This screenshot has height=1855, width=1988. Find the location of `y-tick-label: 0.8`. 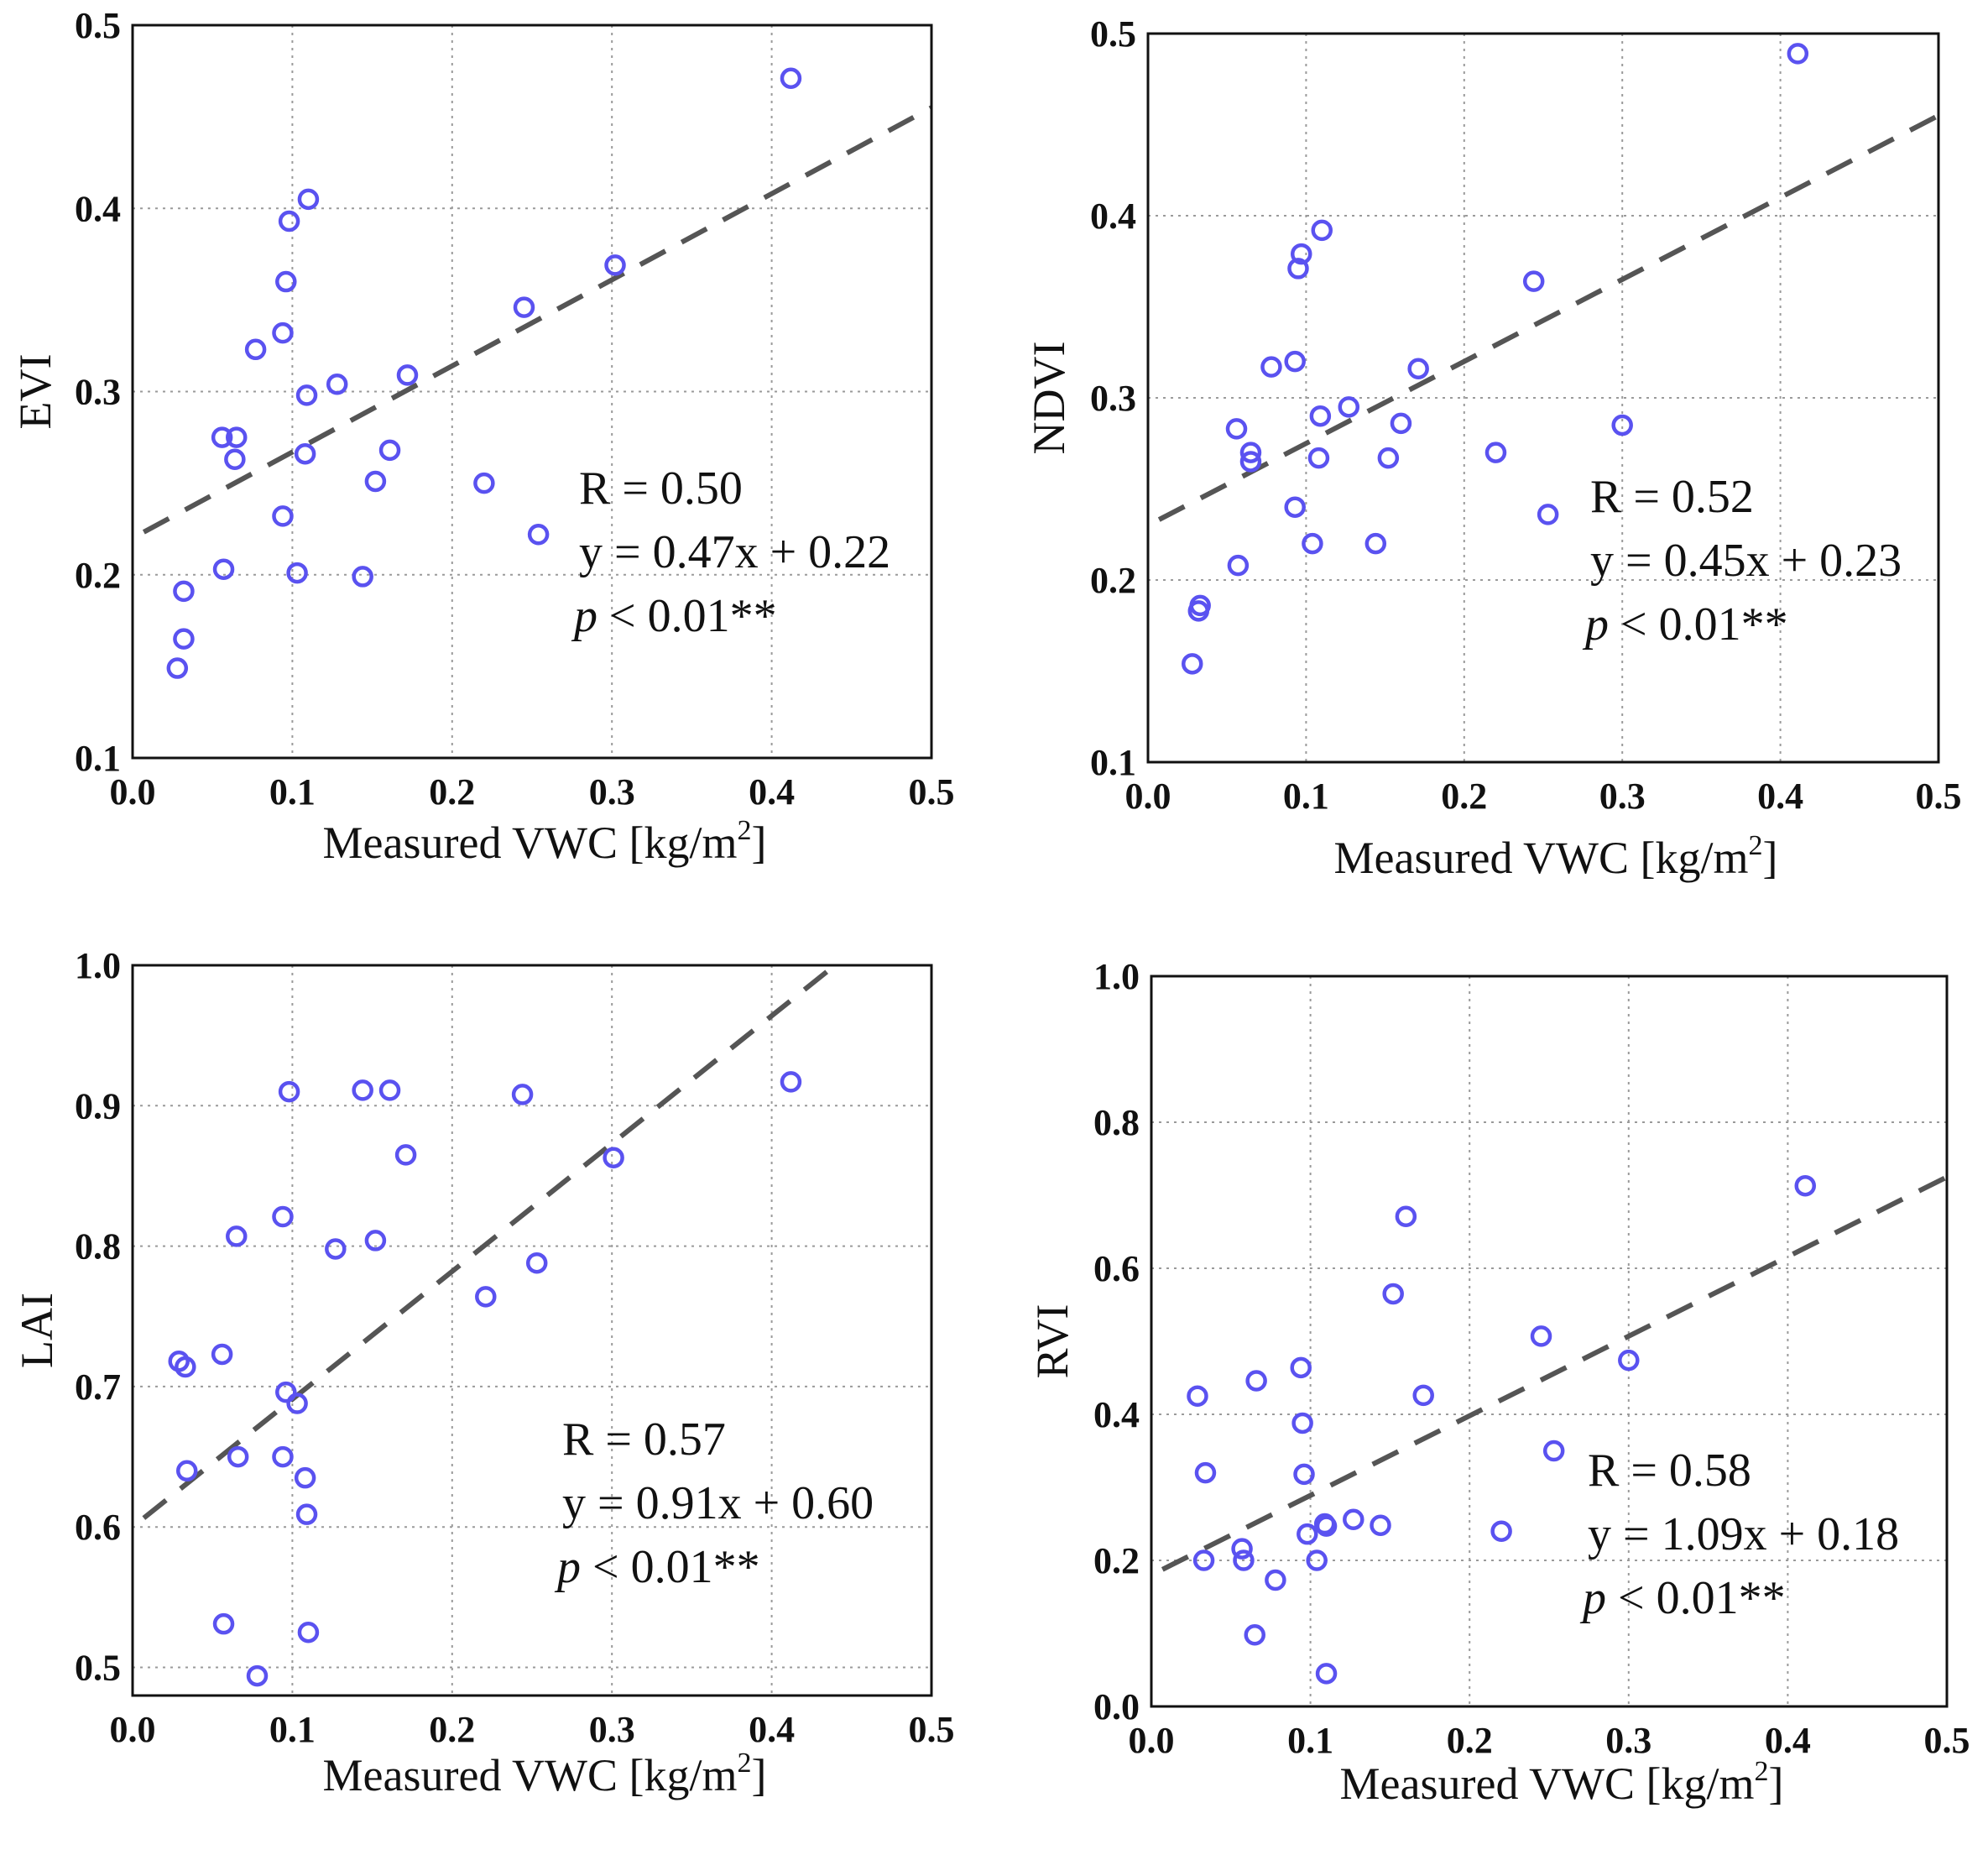

y-tick-label: 0.8 is located at coordinates (98, 1246).